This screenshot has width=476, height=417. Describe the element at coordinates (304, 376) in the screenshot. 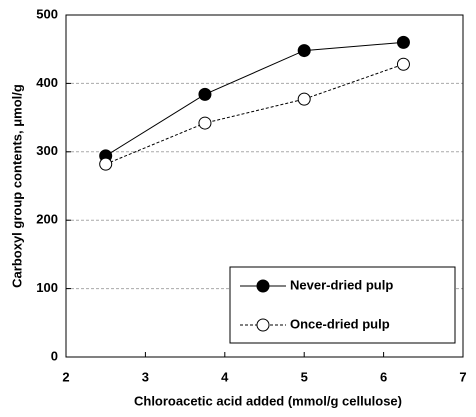

I see `x-tick-label: 5` at that location.